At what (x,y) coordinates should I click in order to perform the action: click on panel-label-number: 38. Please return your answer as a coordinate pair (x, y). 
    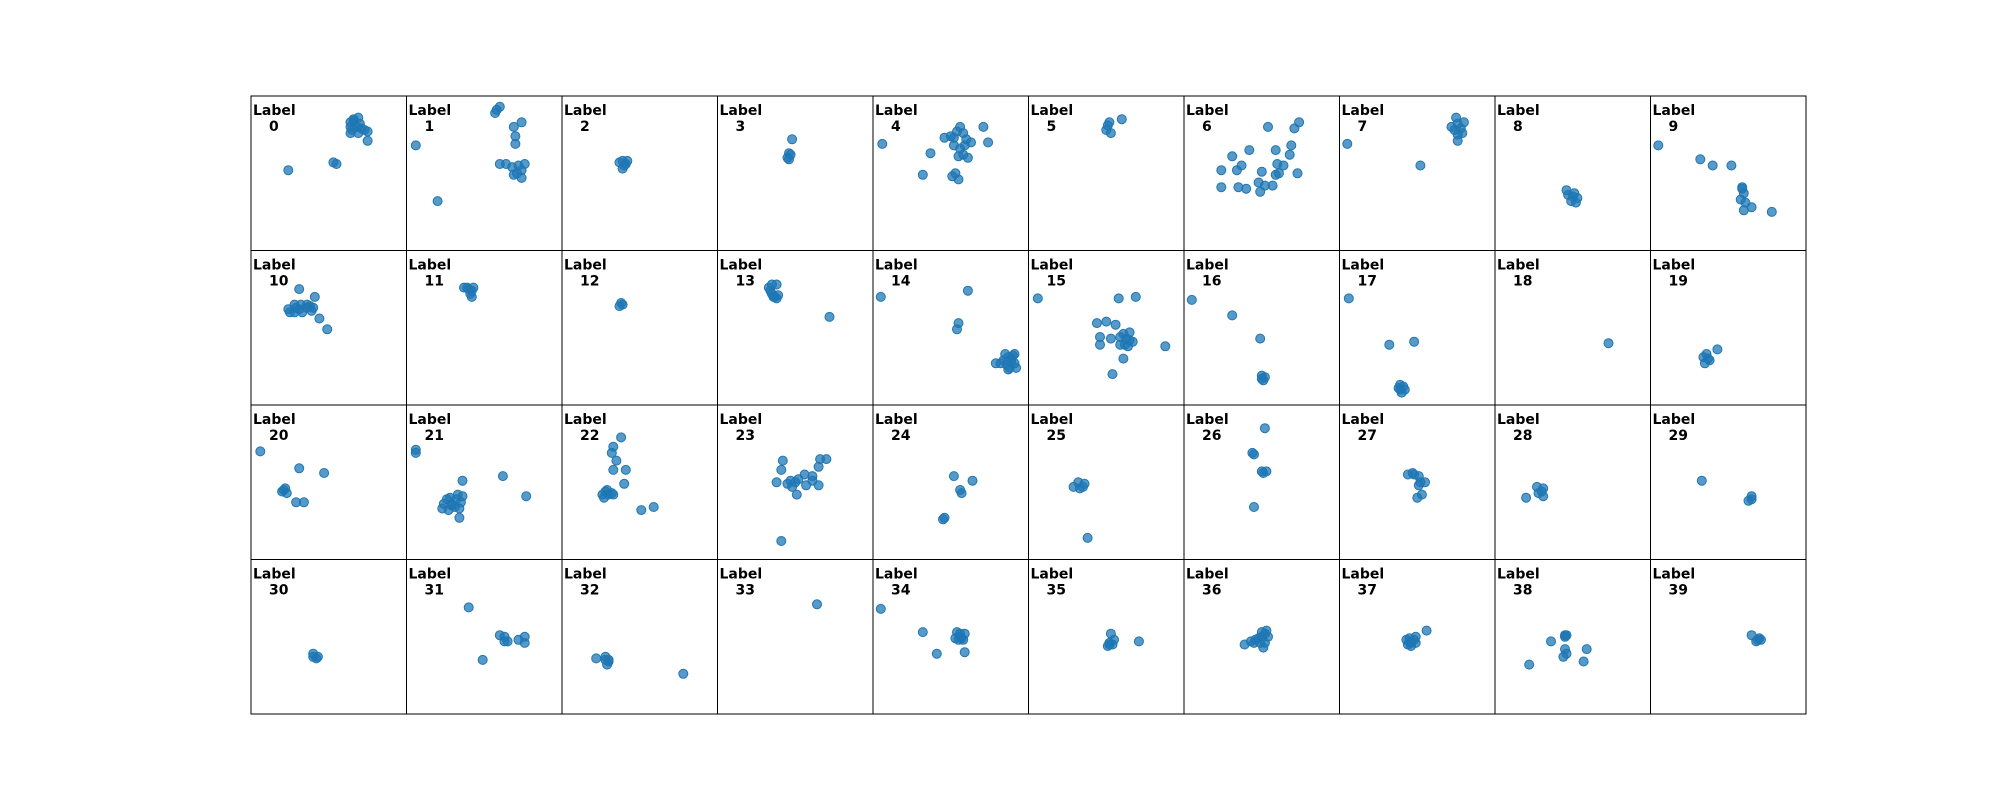
    Looking at the image, I should click on (1522, 591).